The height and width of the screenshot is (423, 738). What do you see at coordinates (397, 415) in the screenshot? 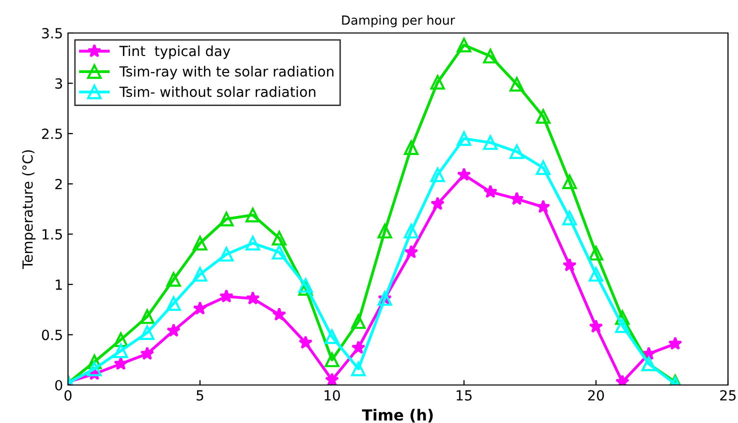
I see `x-axis-title: Time (h)` at bounding box center [397, 415].